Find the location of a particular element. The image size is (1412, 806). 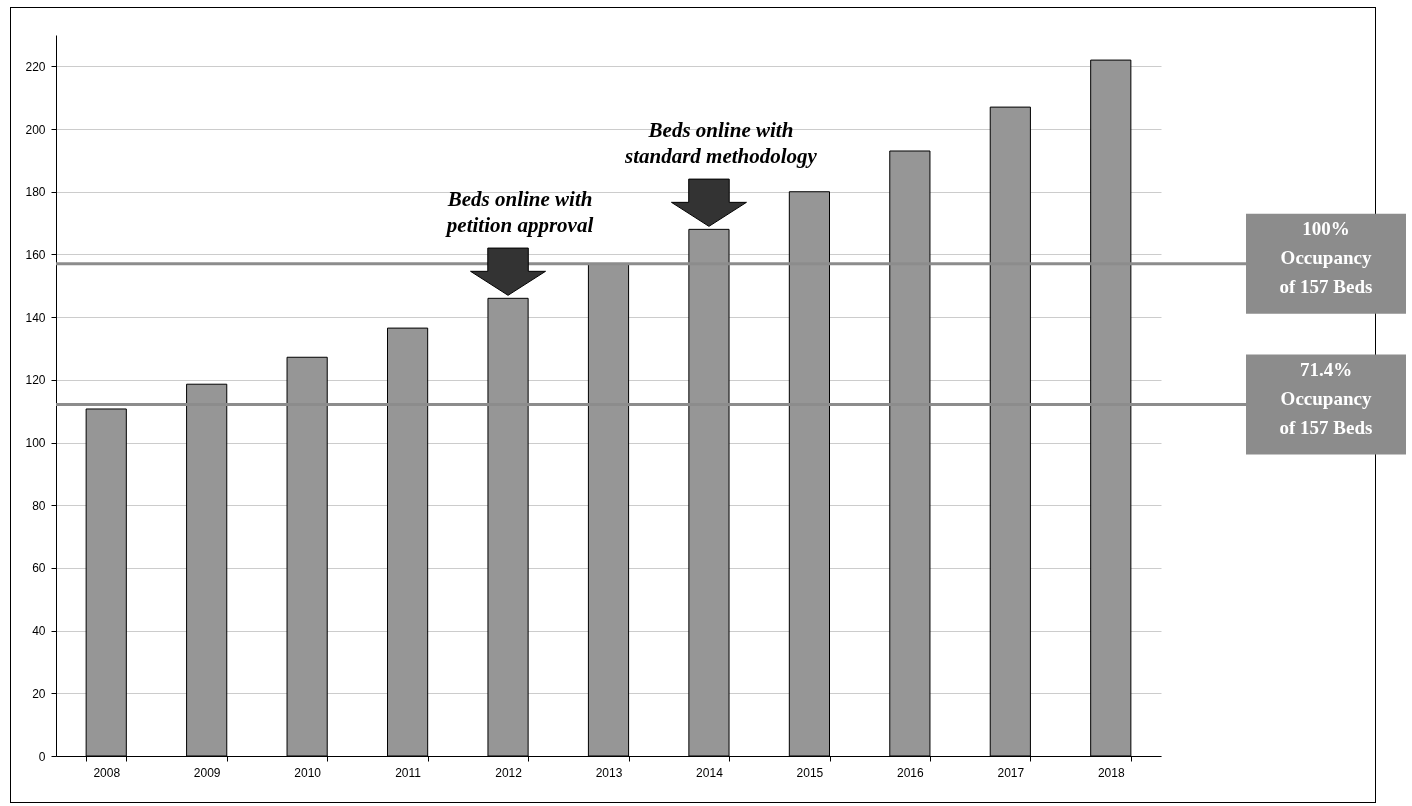

y-tick-label: 160 is located at coordinates (35, 254).